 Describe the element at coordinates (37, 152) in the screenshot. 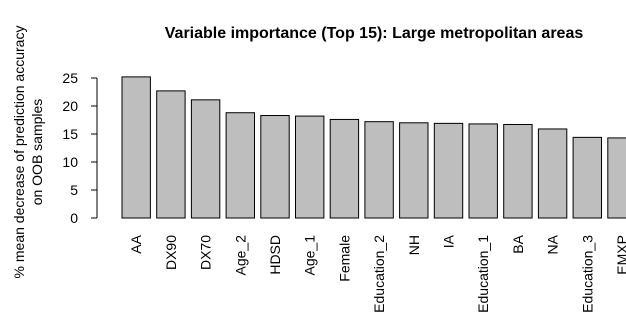

I see `y-axis-label-line-2: on OOB samples` at that location.